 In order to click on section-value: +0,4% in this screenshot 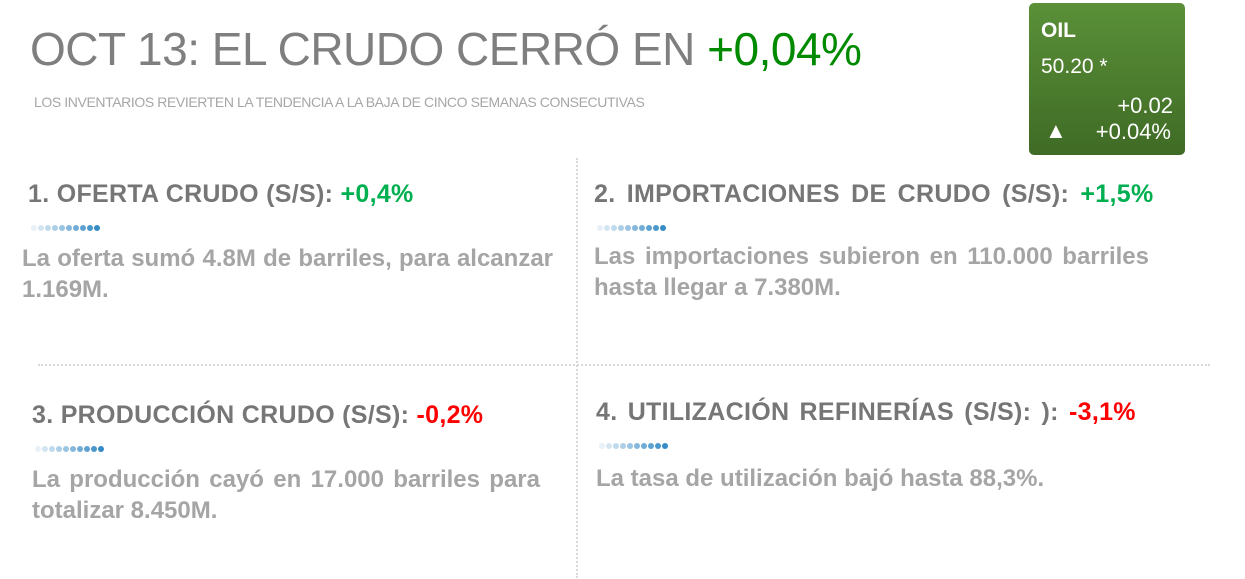, I will do `click(377, 194)`.